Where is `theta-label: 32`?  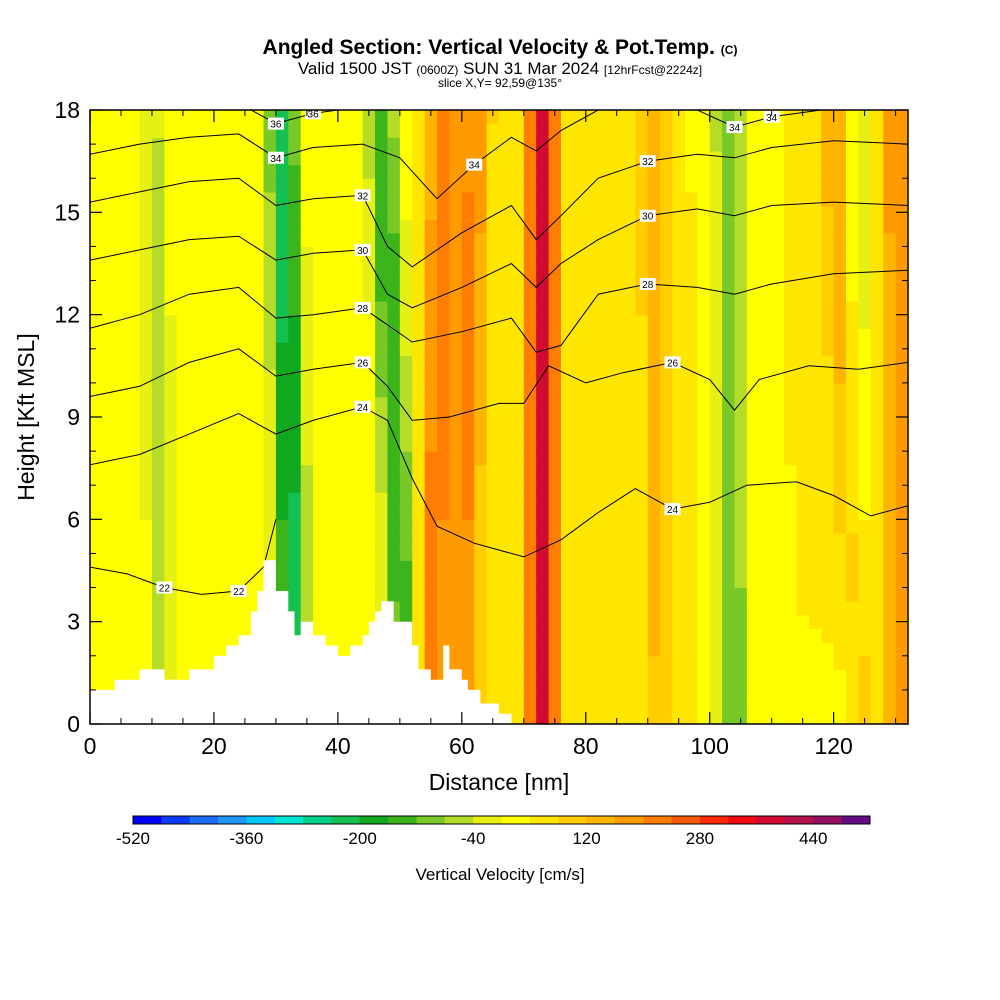 theta-label: 32 is located at coordinates (363, 196).